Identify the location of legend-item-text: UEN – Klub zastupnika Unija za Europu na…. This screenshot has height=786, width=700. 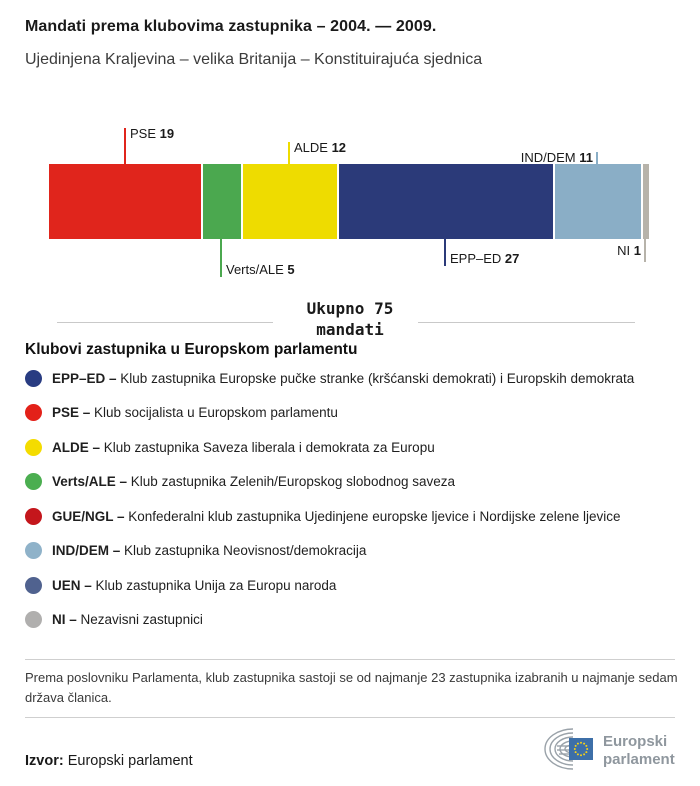
(194, 585).